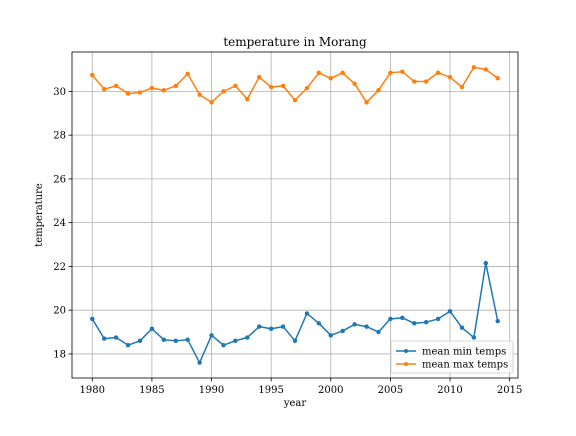  What do you see at coordinates (390, 390) in the screenshot?
I see `x-tick-label: 2005` at bounding box center [390, 390].